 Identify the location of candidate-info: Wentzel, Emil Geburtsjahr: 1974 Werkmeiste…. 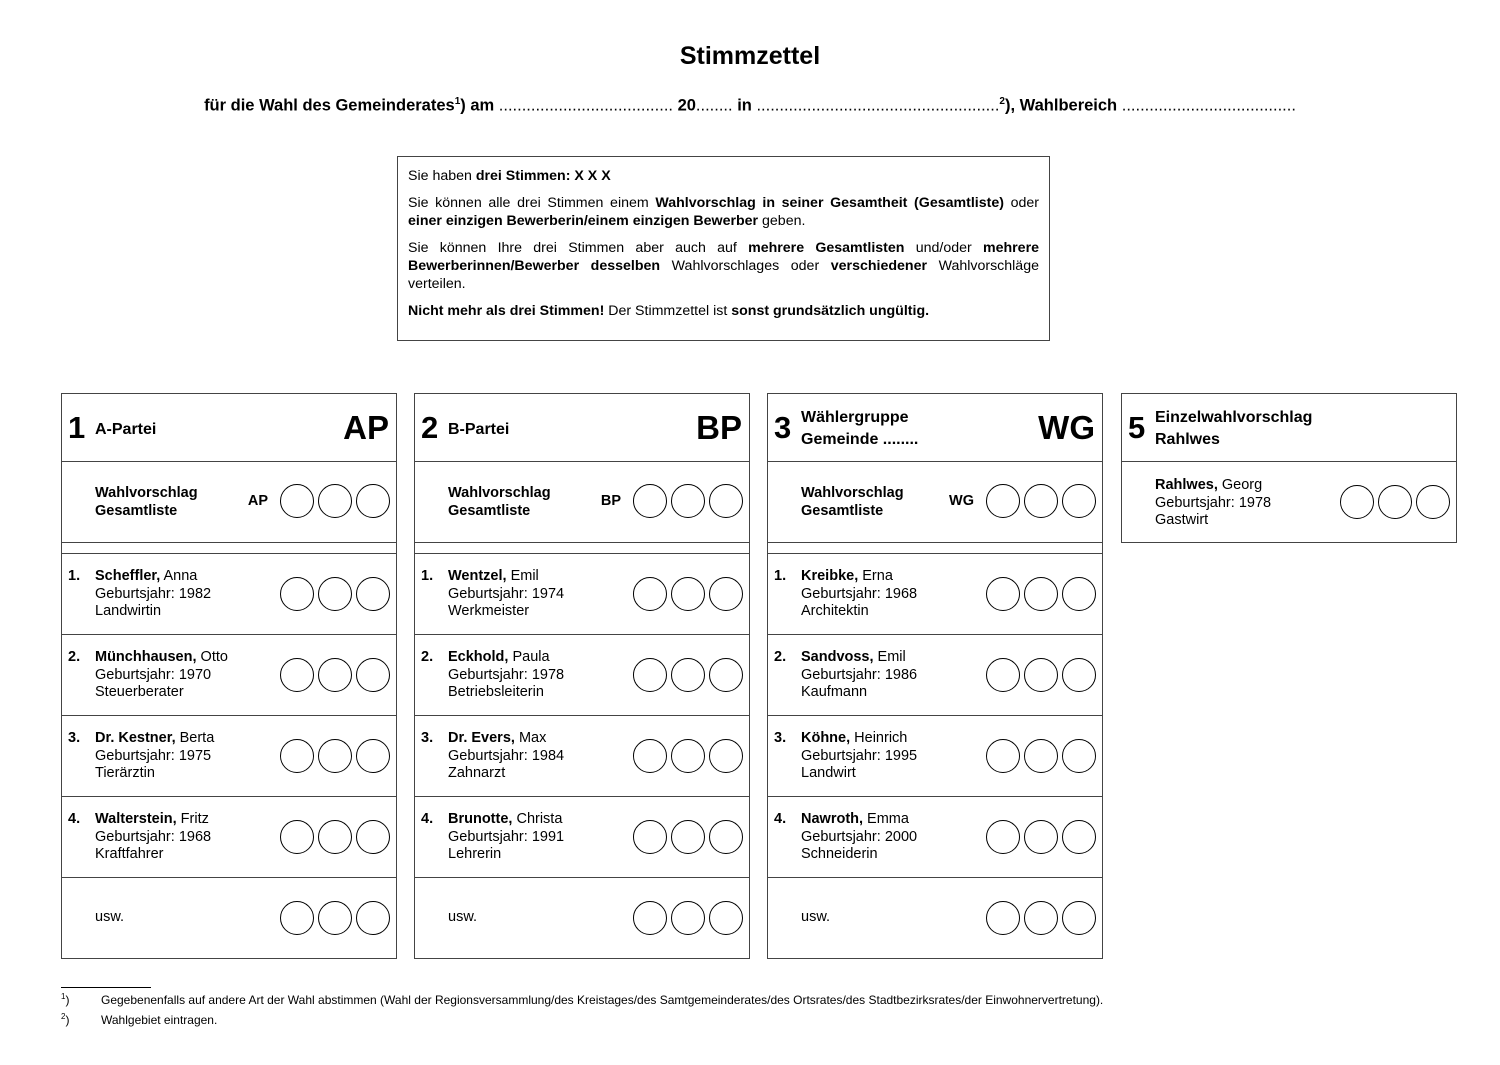
(506, 594).